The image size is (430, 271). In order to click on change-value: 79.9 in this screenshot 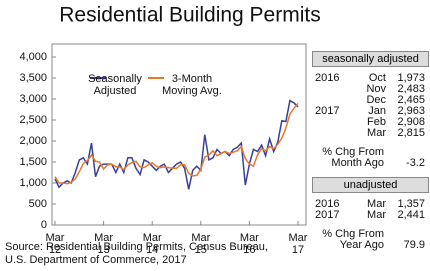, I will do `click(414, 245)`.